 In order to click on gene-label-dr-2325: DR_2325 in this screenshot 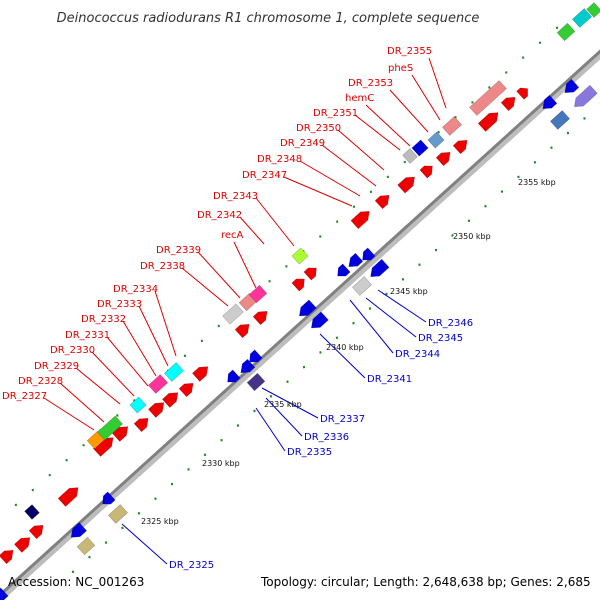, I will do `click(191, 565)`.